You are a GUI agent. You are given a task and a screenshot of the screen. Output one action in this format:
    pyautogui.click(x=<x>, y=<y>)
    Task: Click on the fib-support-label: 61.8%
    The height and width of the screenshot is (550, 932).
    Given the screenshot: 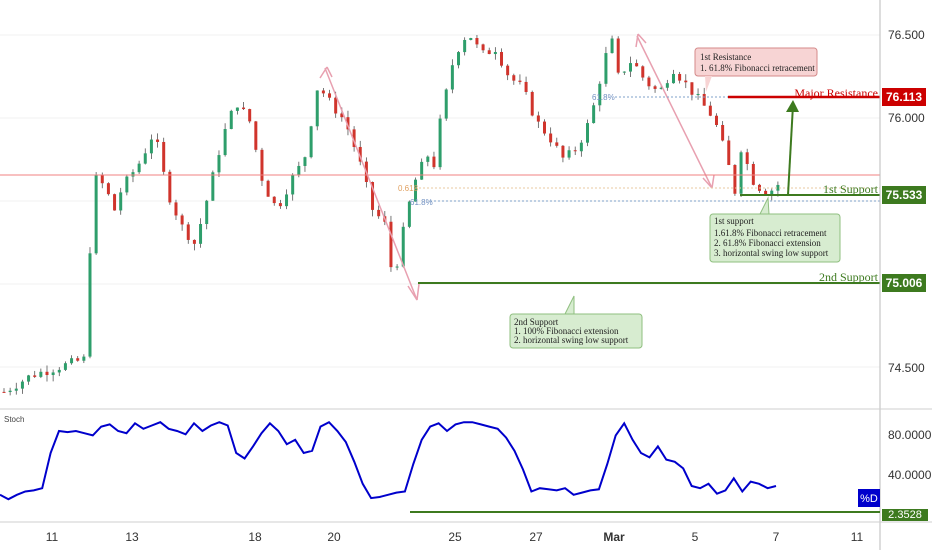 What is the action you would take?
    pyautogui.click(x=421, y=202)
    